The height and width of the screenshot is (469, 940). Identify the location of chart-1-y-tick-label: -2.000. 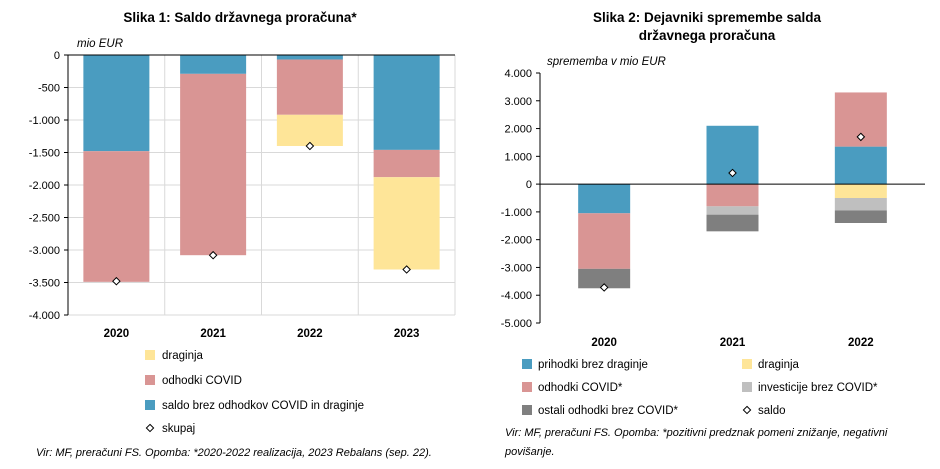
(44, 186).